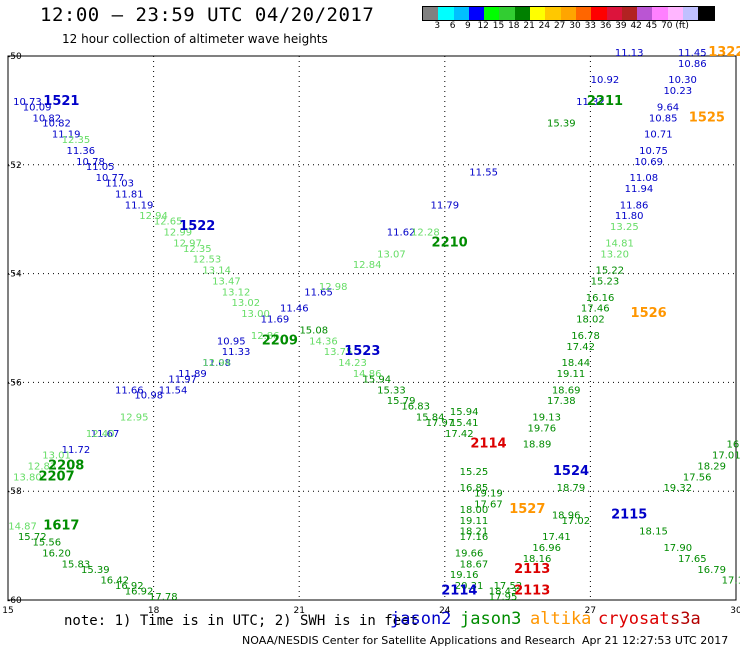 This screenshot has height=650, width=740. I want to click on wave-height-value: 17.78, so click(163, 597).